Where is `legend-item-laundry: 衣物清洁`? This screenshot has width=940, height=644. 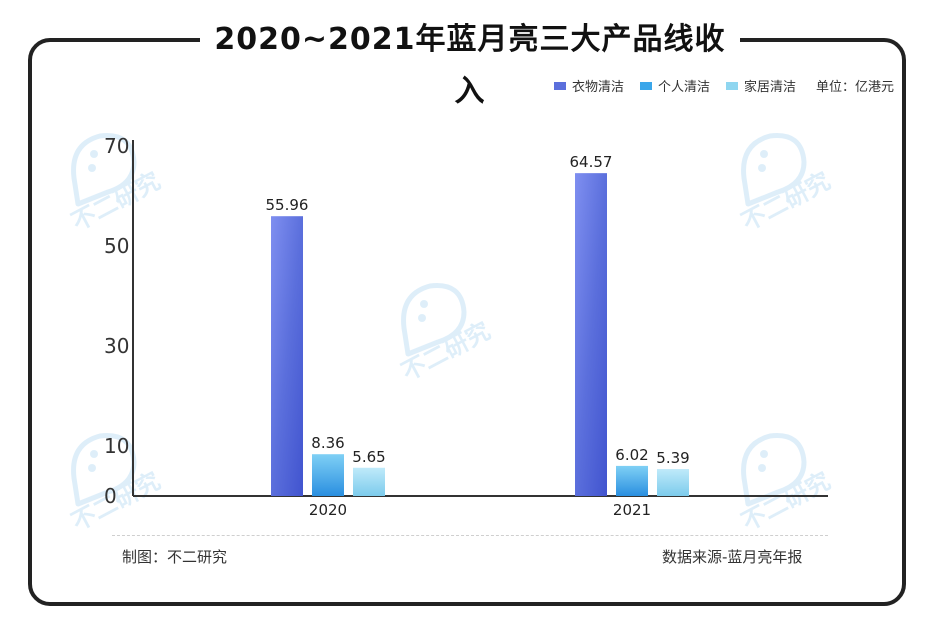
legend-item-laundry: 衣物清洁 is located at coordinates (588, 85).